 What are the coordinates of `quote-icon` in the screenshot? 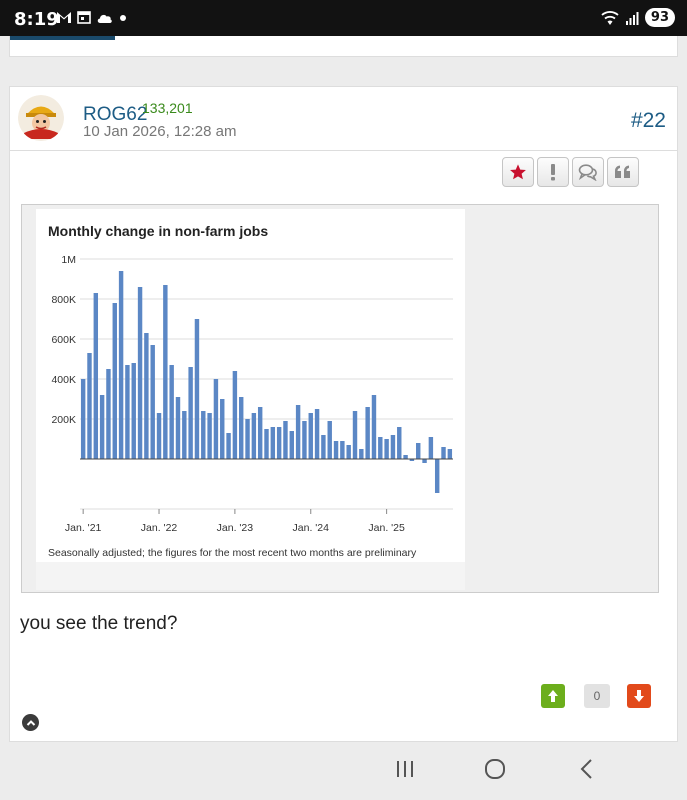 It's located at (622, 171).